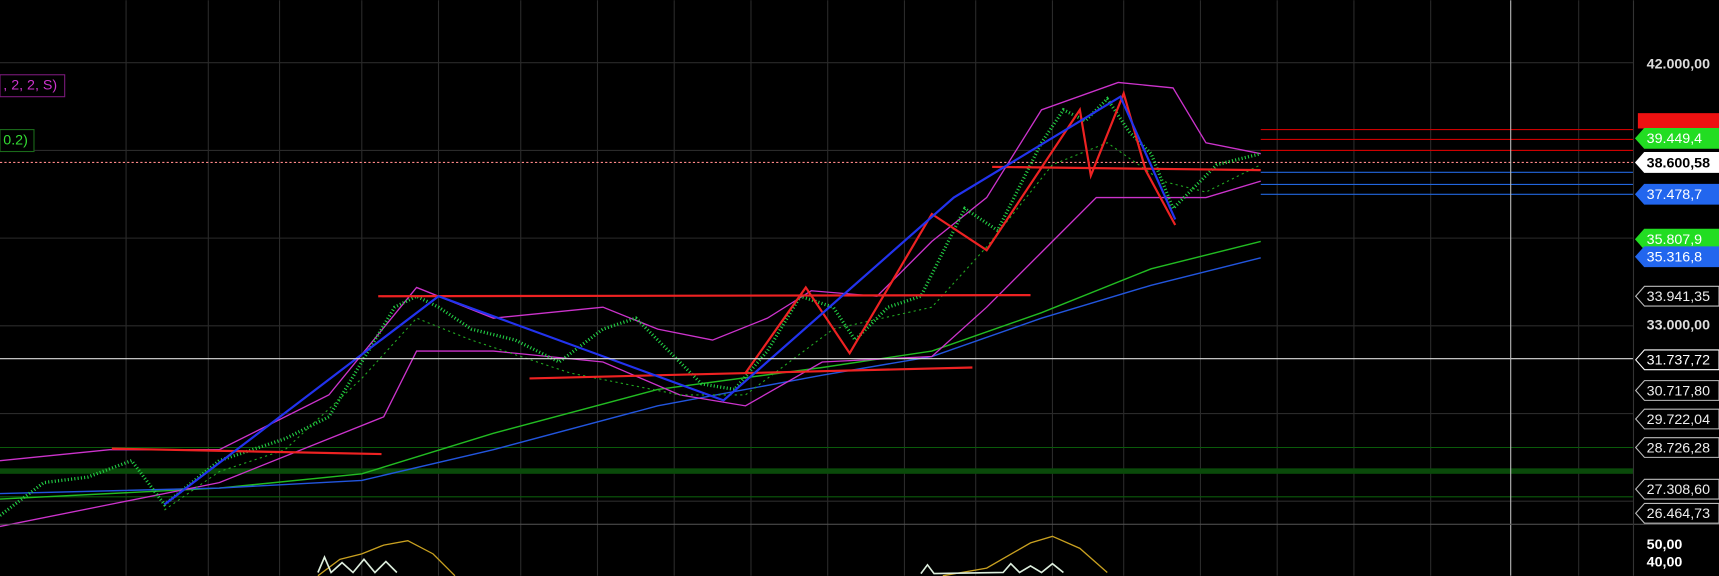 Image resolution: width=1719 pixels, height=576 pixels. Describe the element at coordinates (1678, 326) in the screenshot. I see `price-label: 33.000,00` at that location.